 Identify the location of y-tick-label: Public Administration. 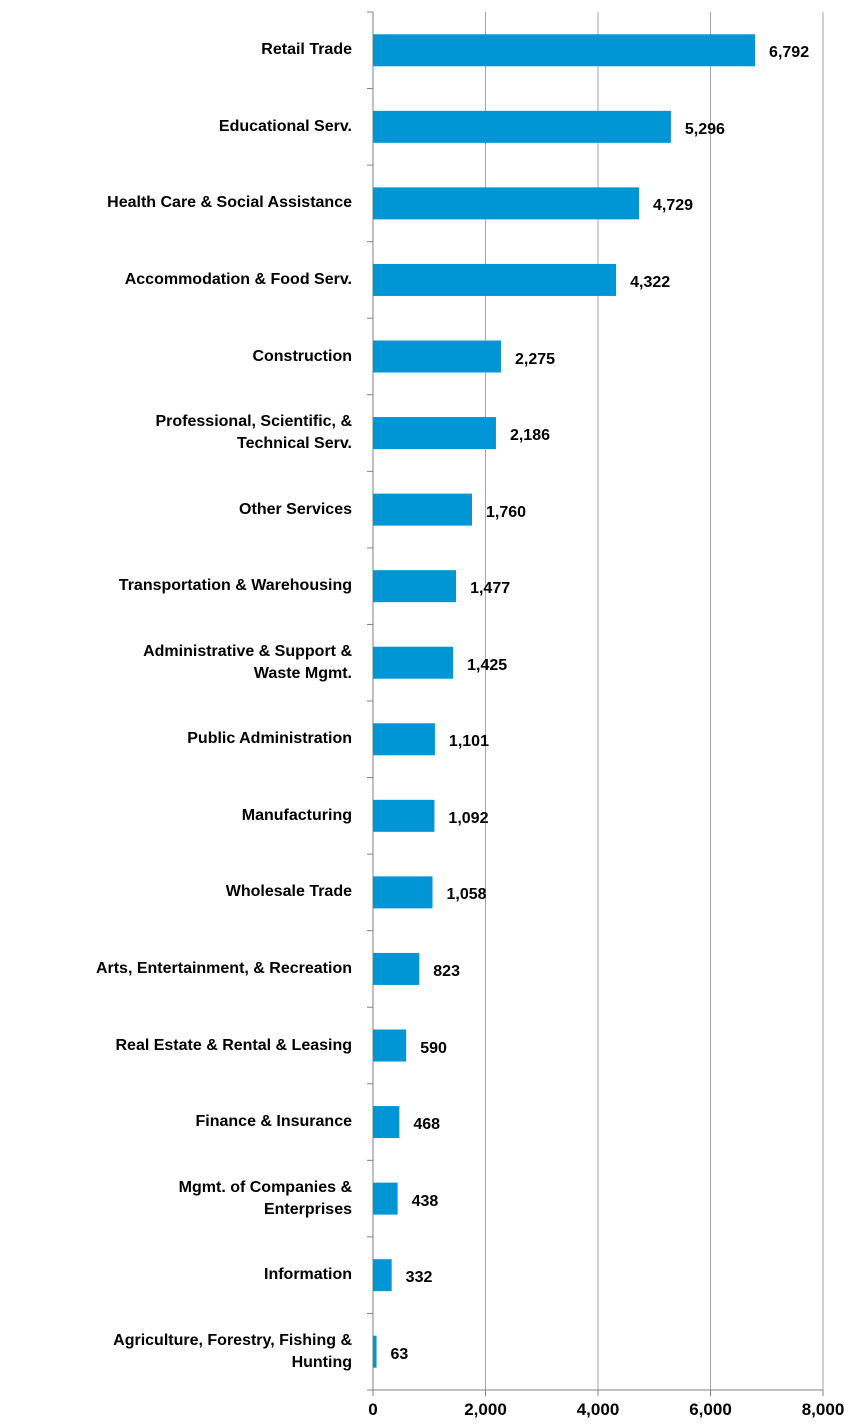
(269, 739).